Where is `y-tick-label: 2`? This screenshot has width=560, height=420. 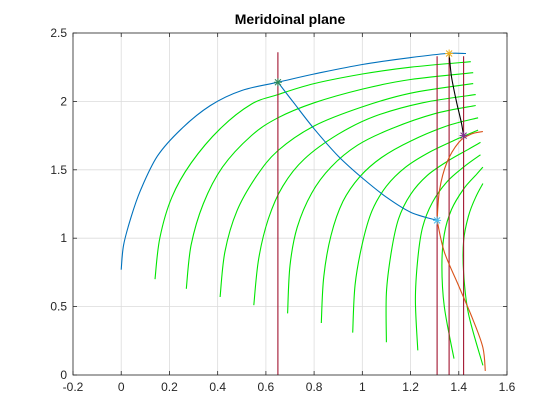 y-tick-label: 2 is located at coordinates (63, 101).